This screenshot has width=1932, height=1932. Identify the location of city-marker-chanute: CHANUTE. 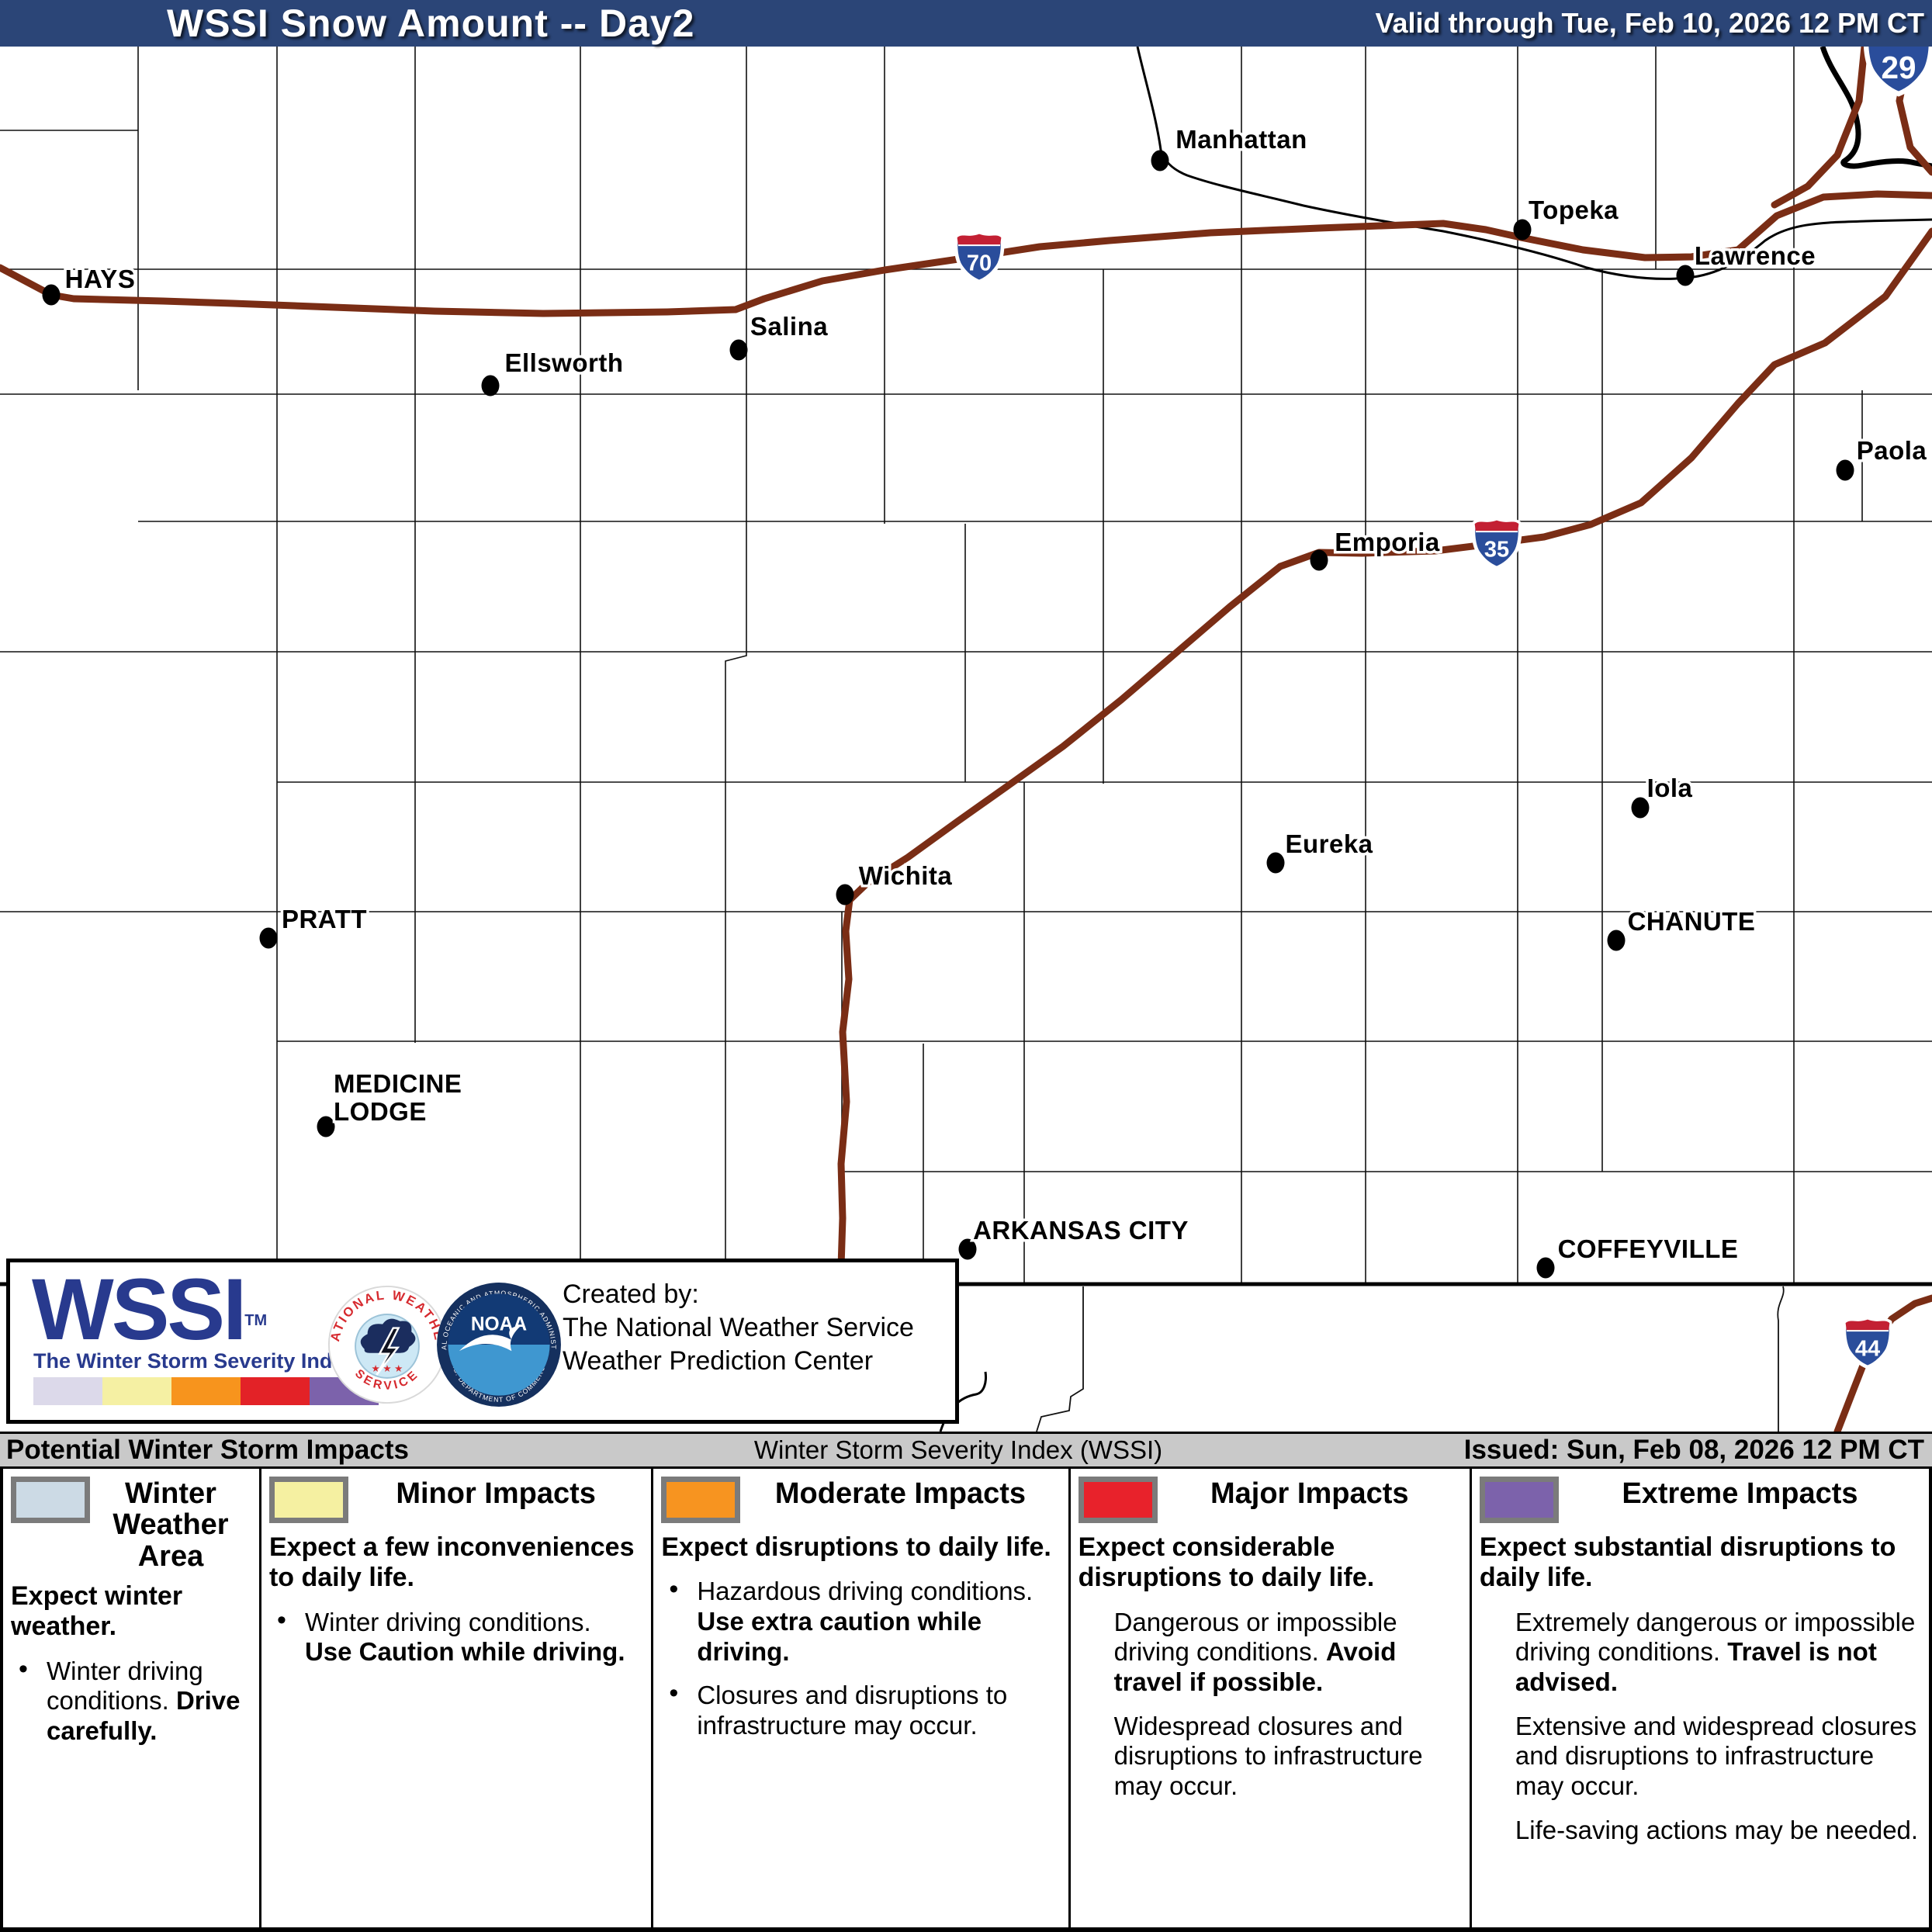
(1682, 928).